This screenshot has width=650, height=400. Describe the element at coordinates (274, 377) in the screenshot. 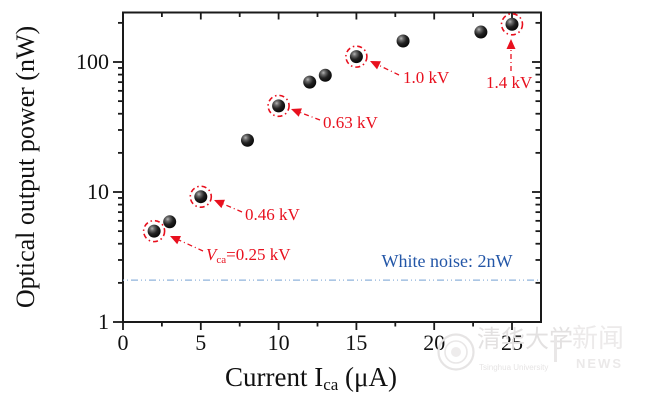

I see `x-axis-title-main: Current I` at that location.